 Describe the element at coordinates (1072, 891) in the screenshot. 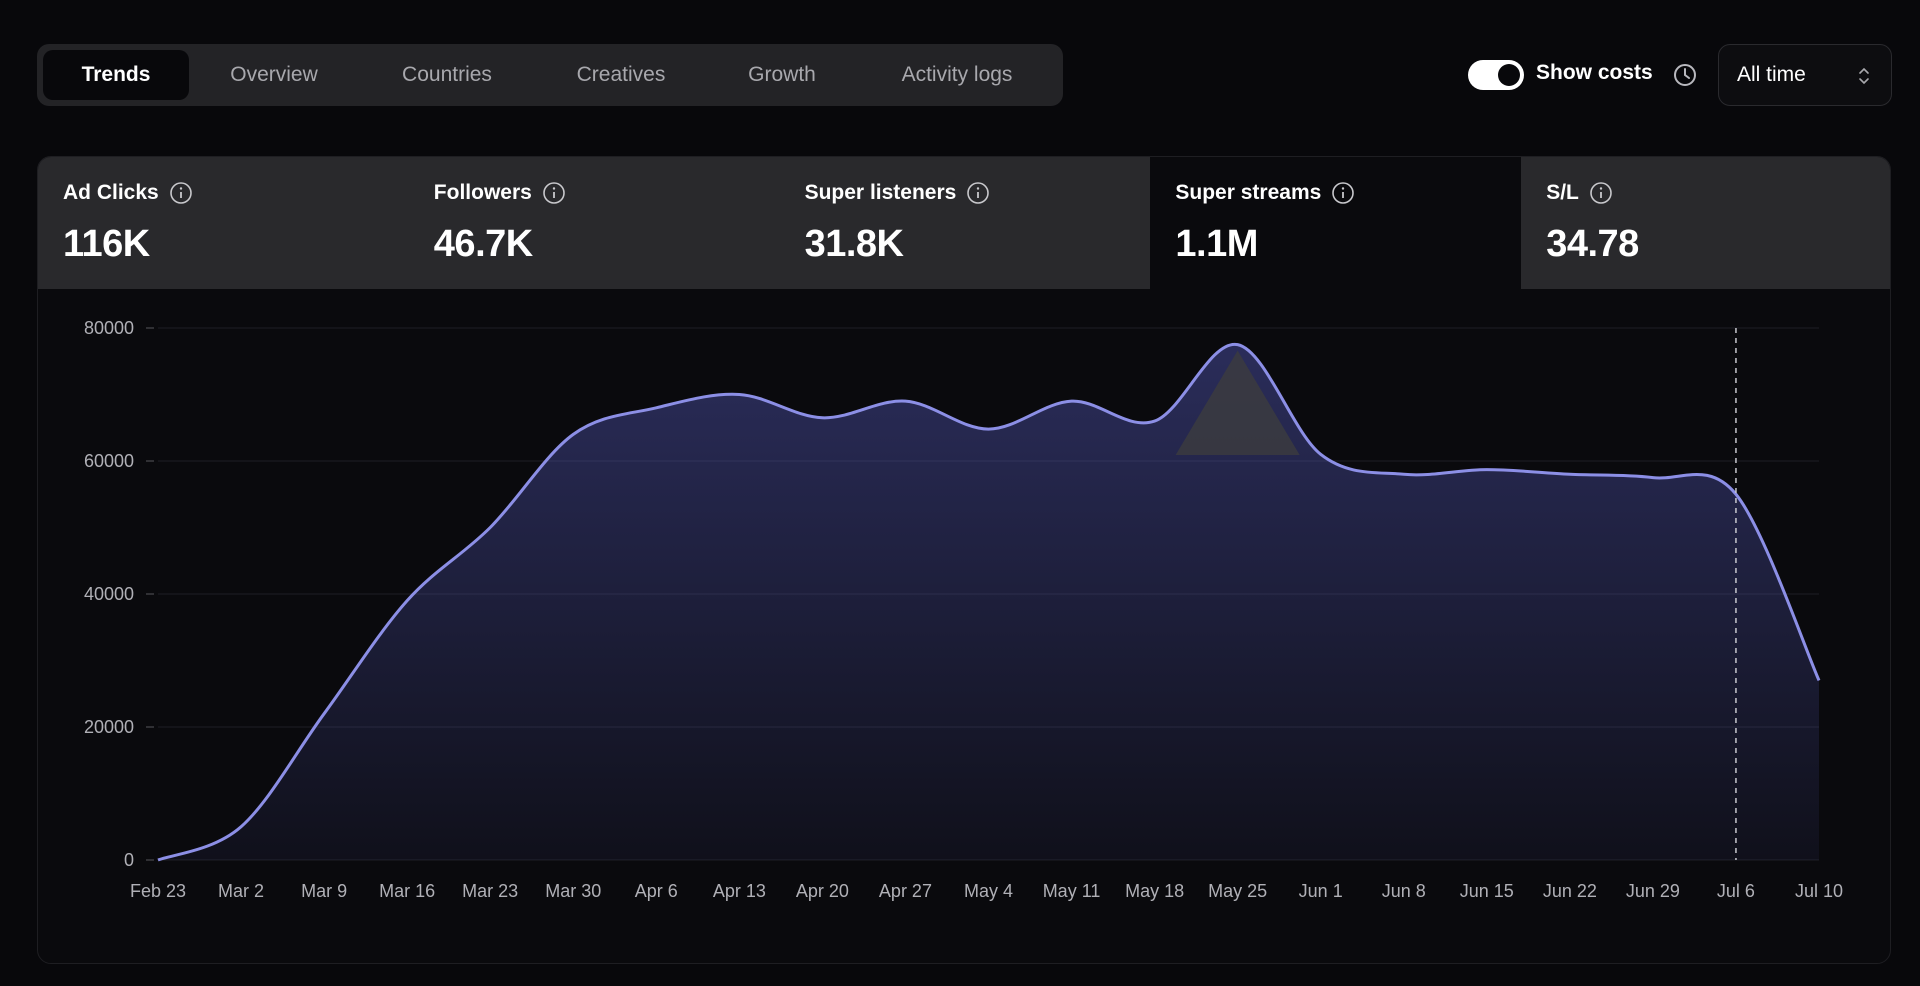

I see `x-tick-label: May 11` at that location.